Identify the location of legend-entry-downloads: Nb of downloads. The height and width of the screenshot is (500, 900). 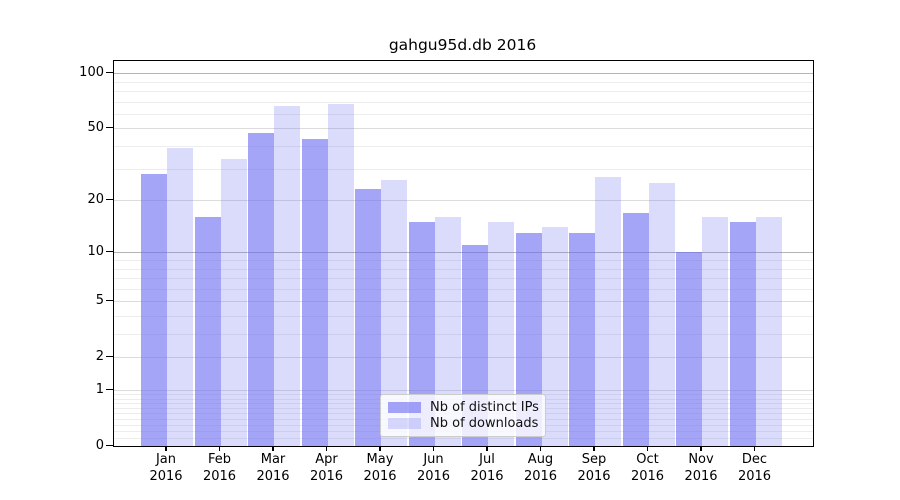
(463, 423).